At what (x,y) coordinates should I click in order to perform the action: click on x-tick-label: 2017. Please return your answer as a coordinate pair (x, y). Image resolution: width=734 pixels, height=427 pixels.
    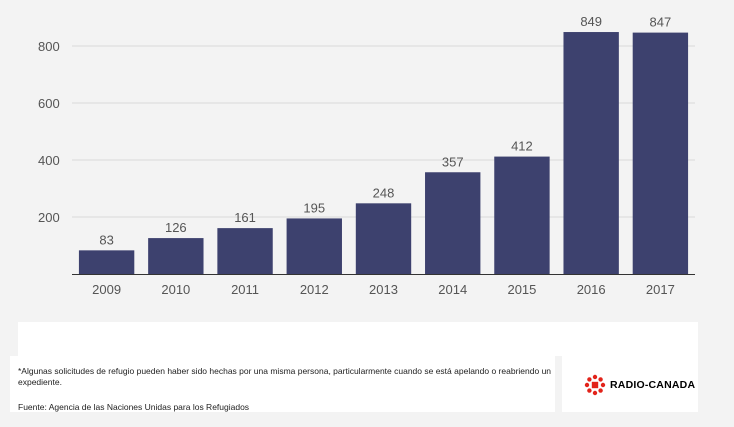
    Looking at the image, I should click on (660, 289).